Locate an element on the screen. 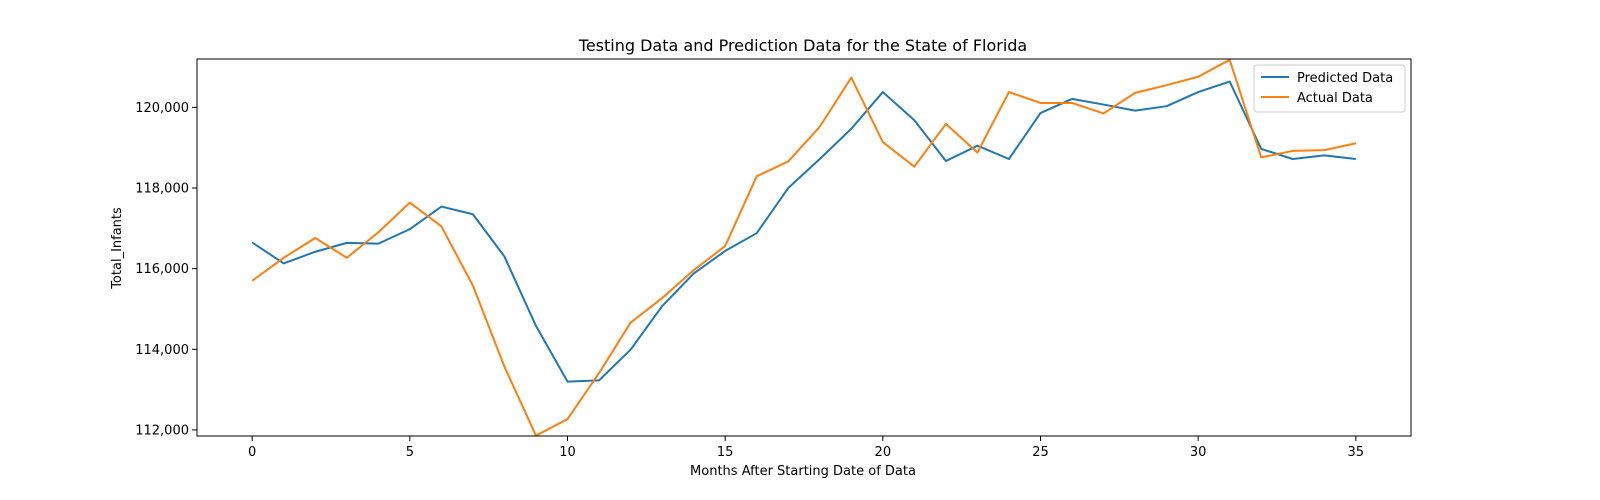 This screenshot has width=1600, height=500. x-tick-label: 15 is located at coordinates (725, 452).